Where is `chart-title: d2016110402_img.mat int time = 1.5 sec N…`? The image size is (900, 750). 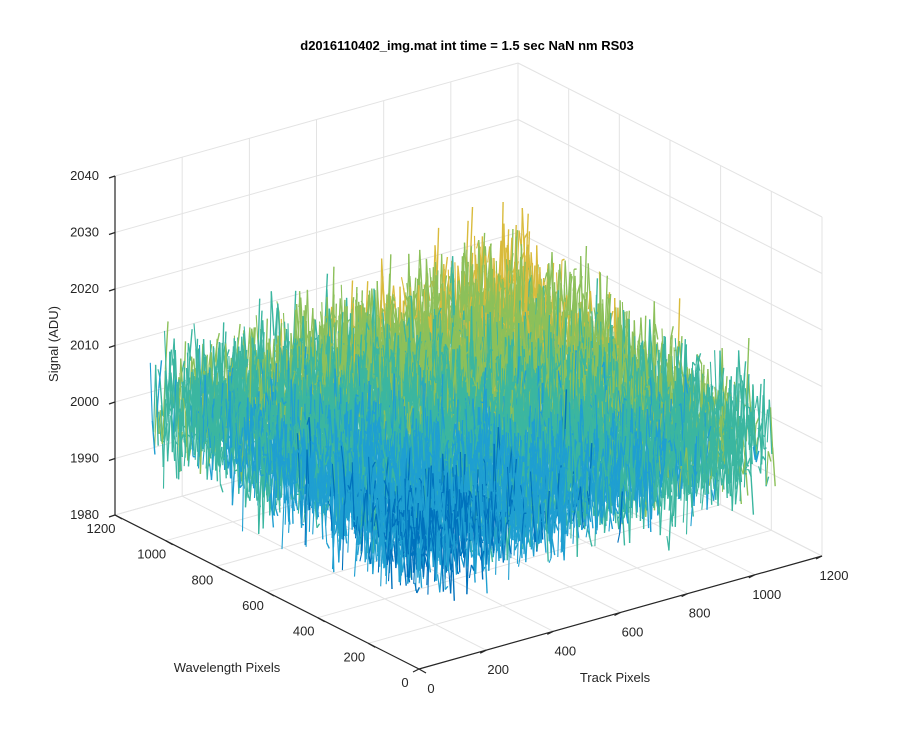
chart-title: d2016110402_img.mat int time = 1.5 sec N… is located at coordinates (466, 45).